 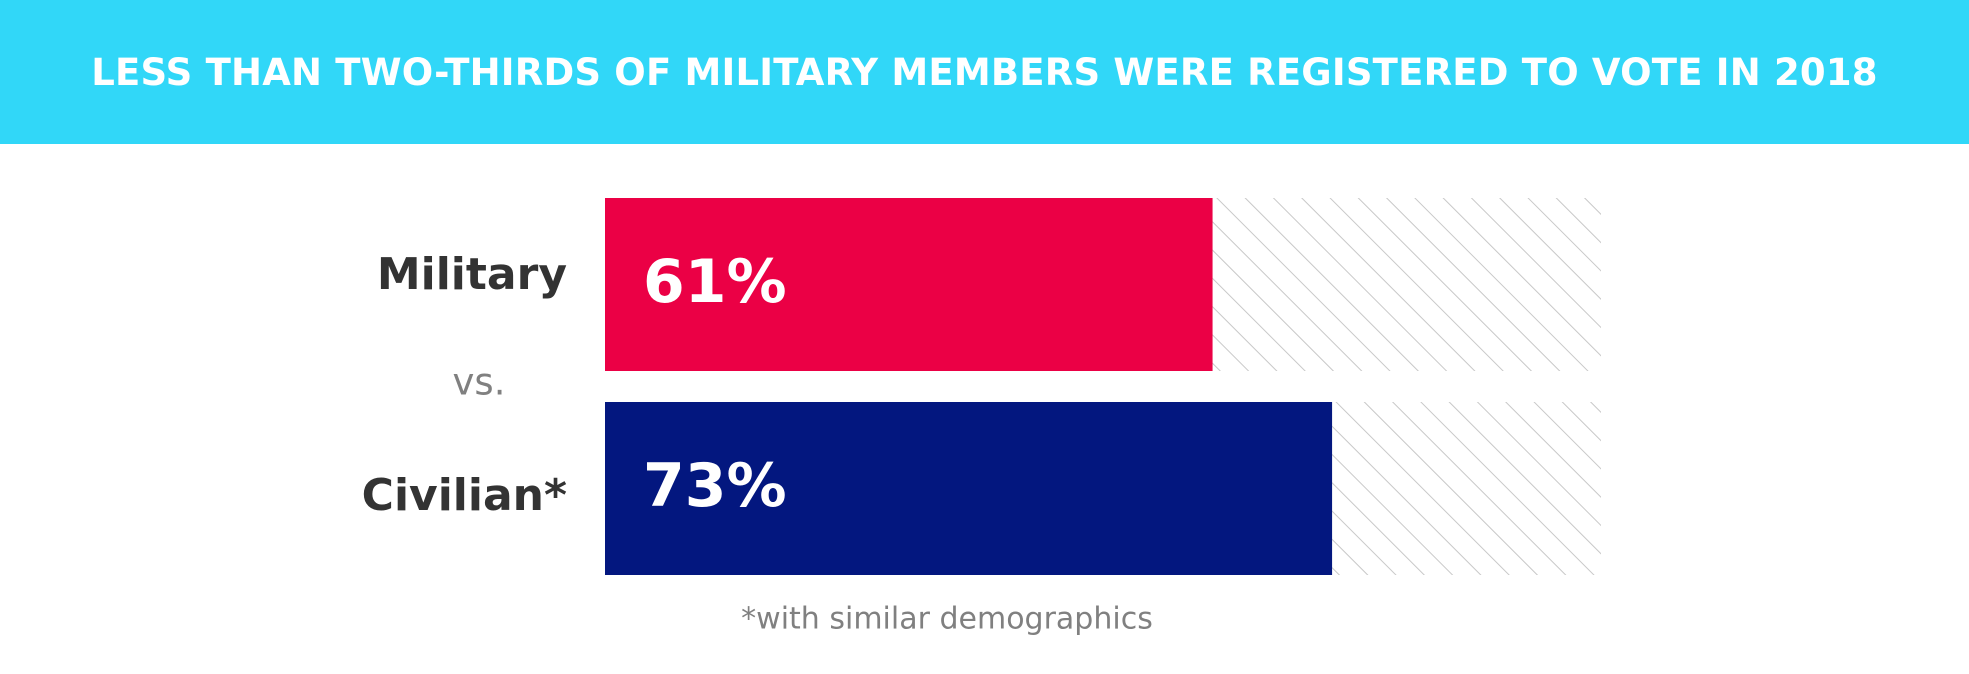 I want to click on civilian-value-label: 73%, so click(x=715, y=486).